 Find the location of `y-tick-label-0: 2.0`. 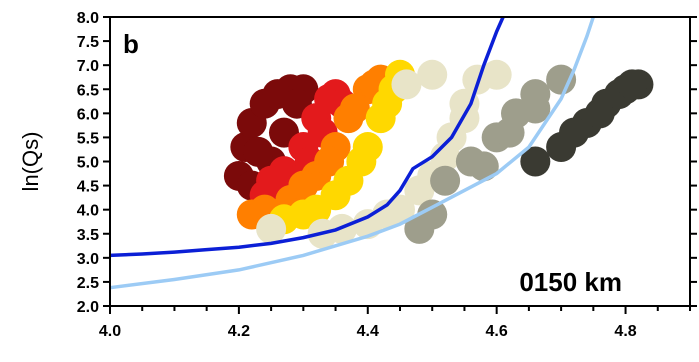

y-tick-label-0: 2.0 is located at coordinates (88, 307).